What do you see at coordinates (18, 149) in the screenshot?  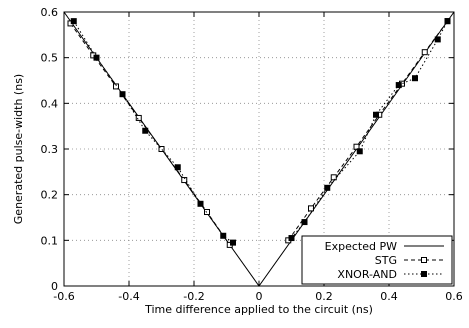 I see `y-axis-label: Generated pulse-width (ns)` at bounding box center [18, 149].